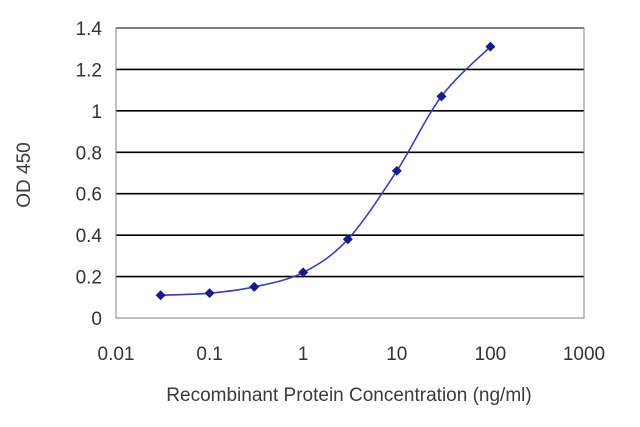  What do you see at coordinates (89, 70) in the screenshot?
I see `y-tick-label: 1.2` at bounding box center [89, 70].